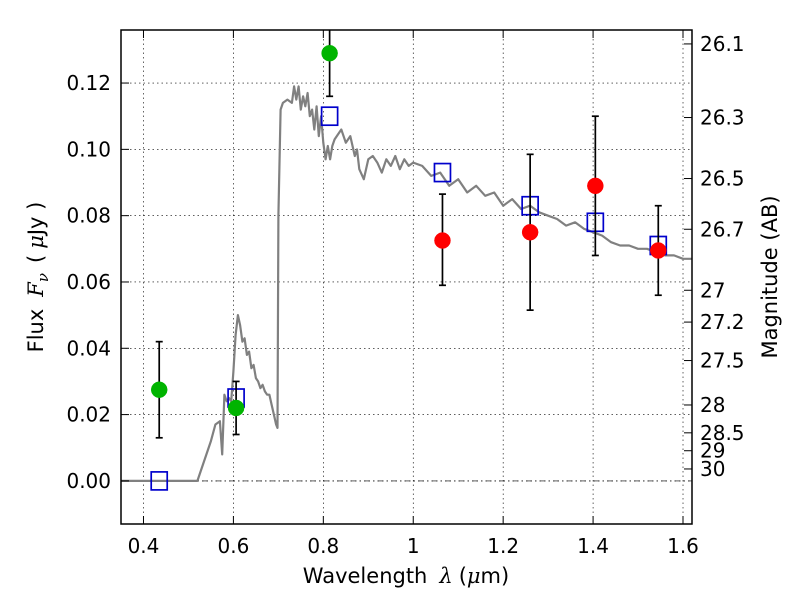 Image resolution: width=800 pixels, height=600 pixels. Describe the element at coordinates (712, 290) in the screenshot. I see `y2-tick-label: 27` at that location.